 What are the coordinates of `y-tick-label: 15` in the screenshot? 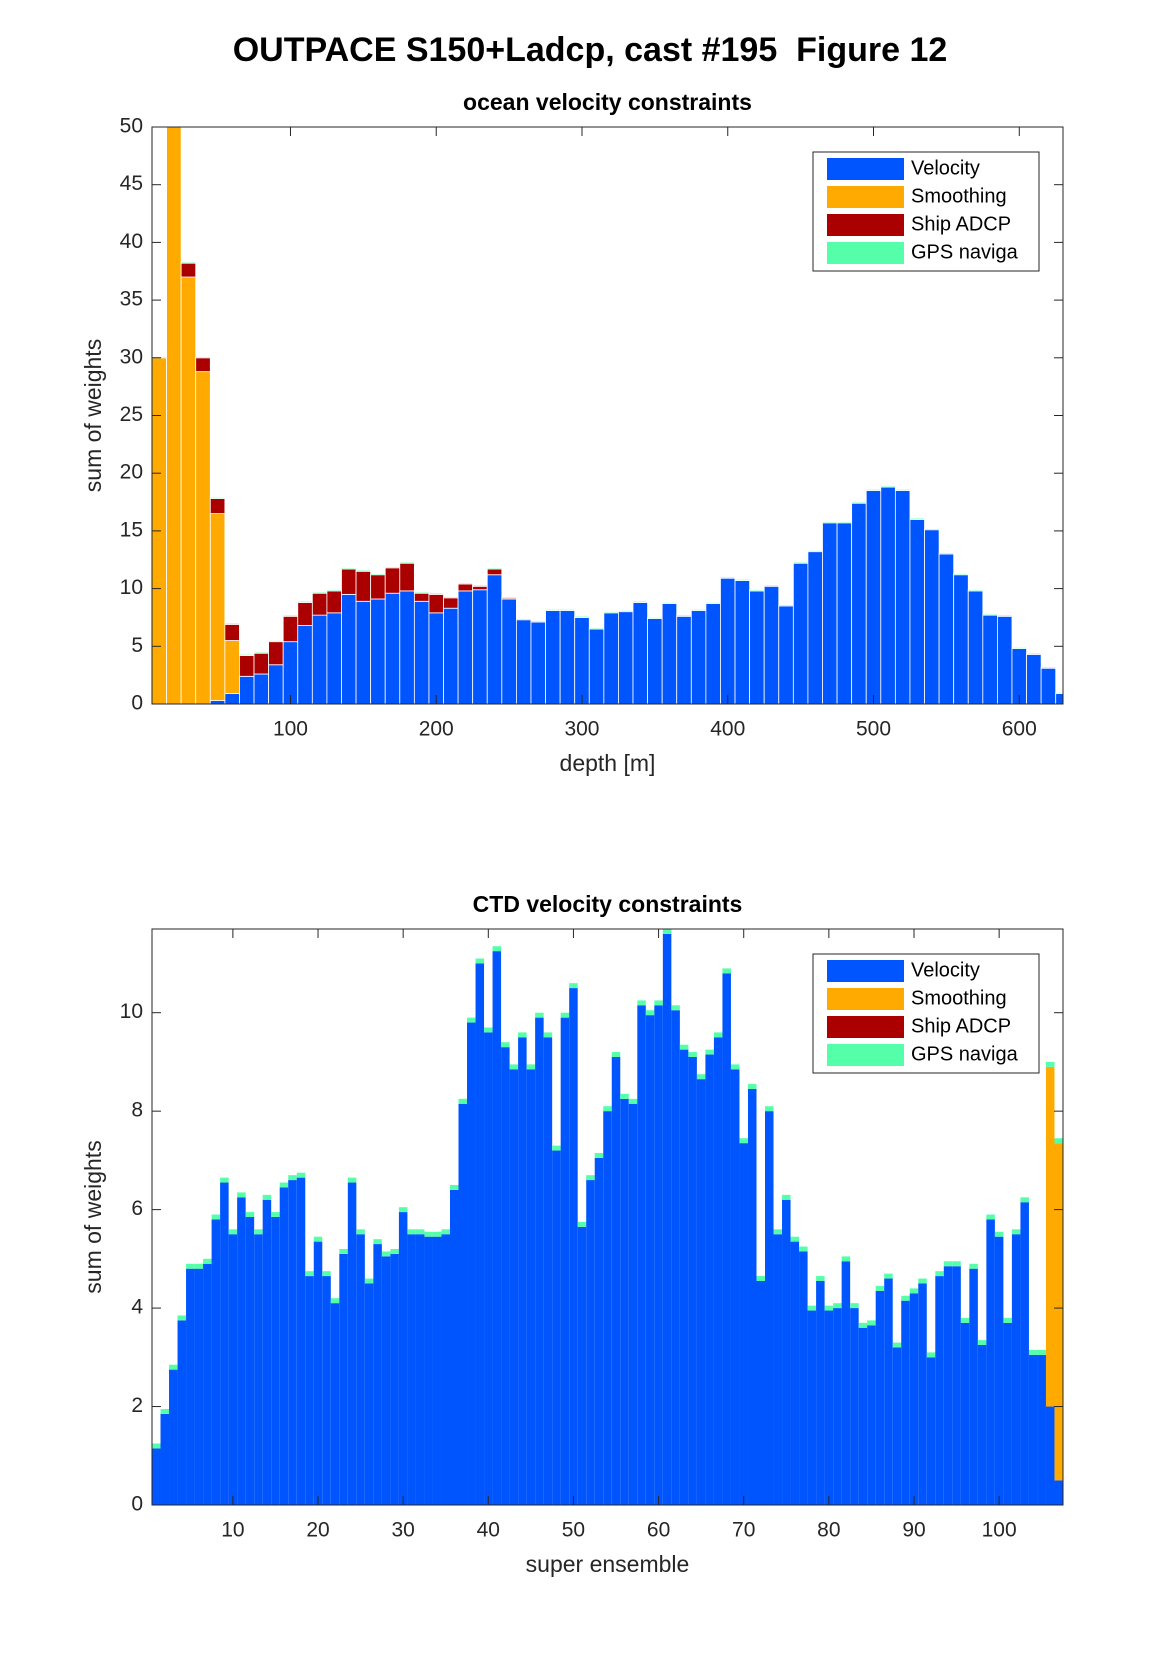 It's located at (131, 529).